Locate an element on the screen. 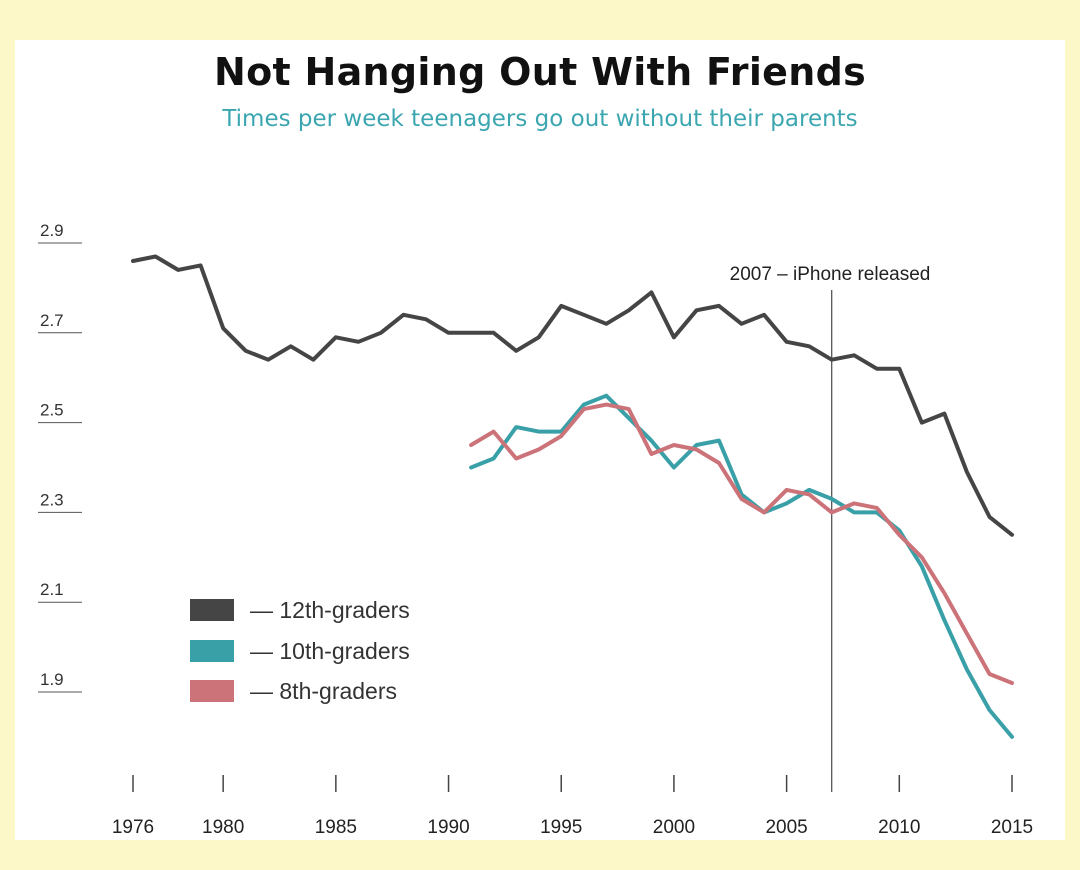 Image resolution: width=1080 pixels, height=870 pixels. legend-label: — 8th-graders is located at coordinates (324, 690).